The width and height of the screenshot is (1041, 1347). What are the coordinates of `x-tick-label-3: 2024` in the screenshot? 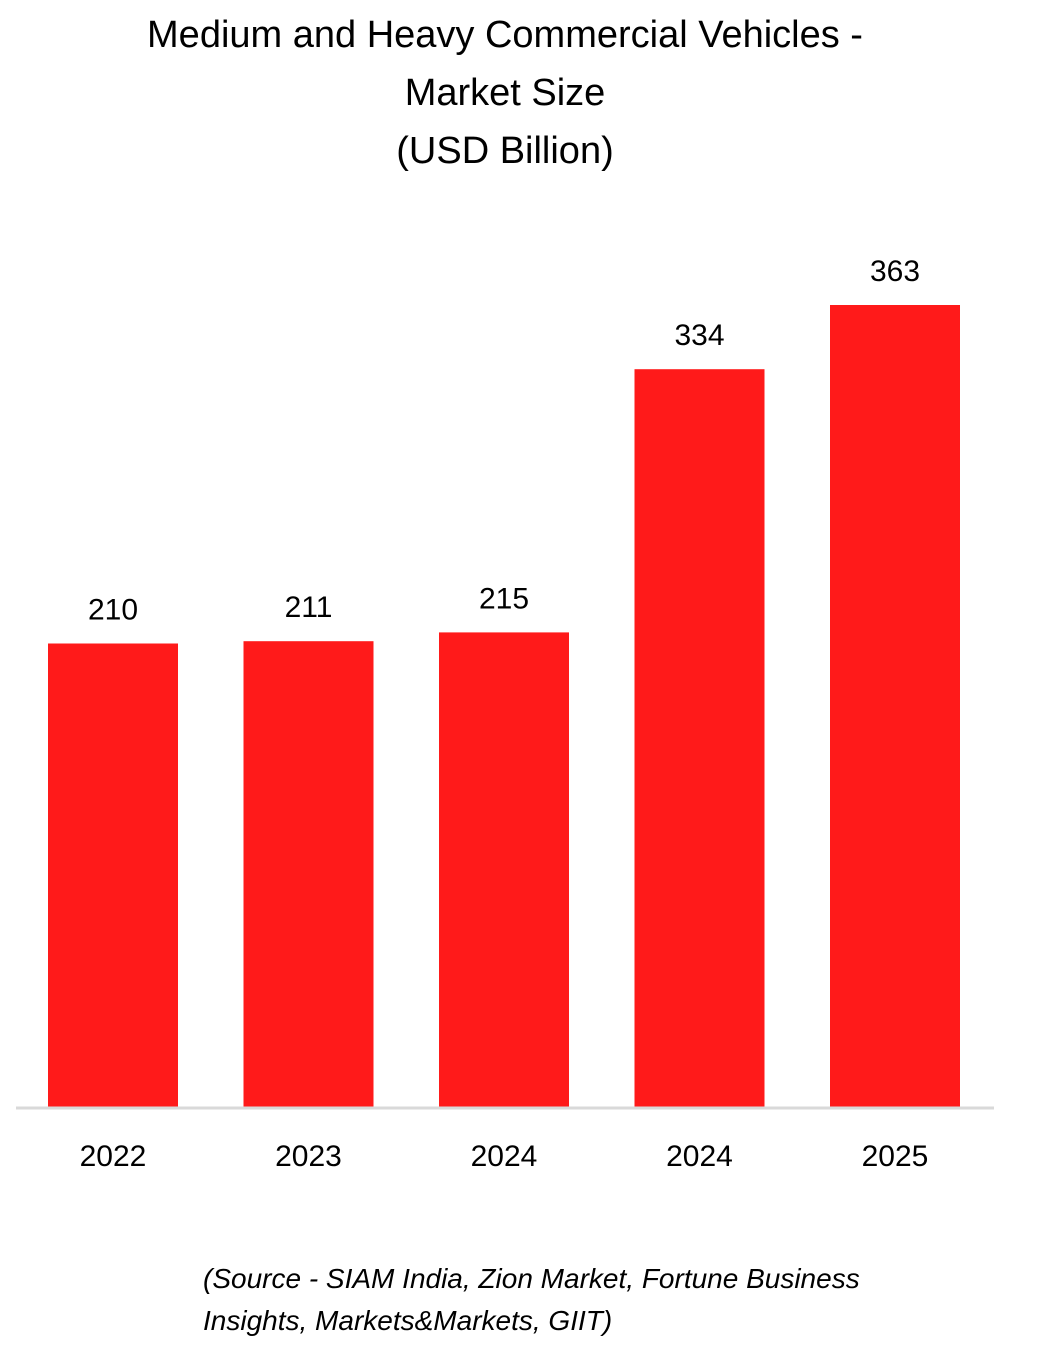 It's located at (504, 1156).